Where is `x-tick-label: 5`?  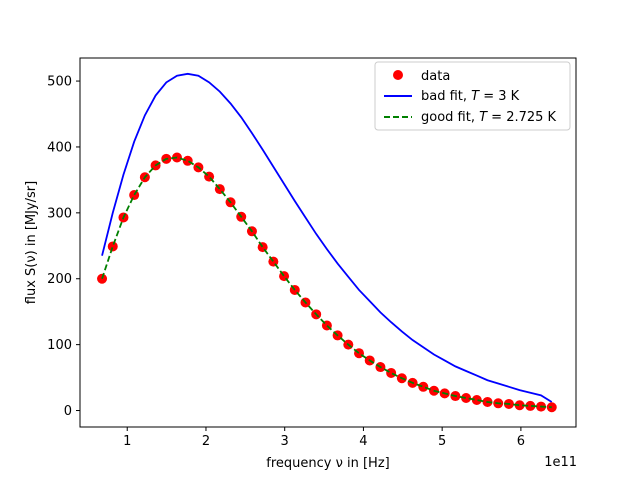
x-tick-label: 5 is located at coordinates (442, 441).